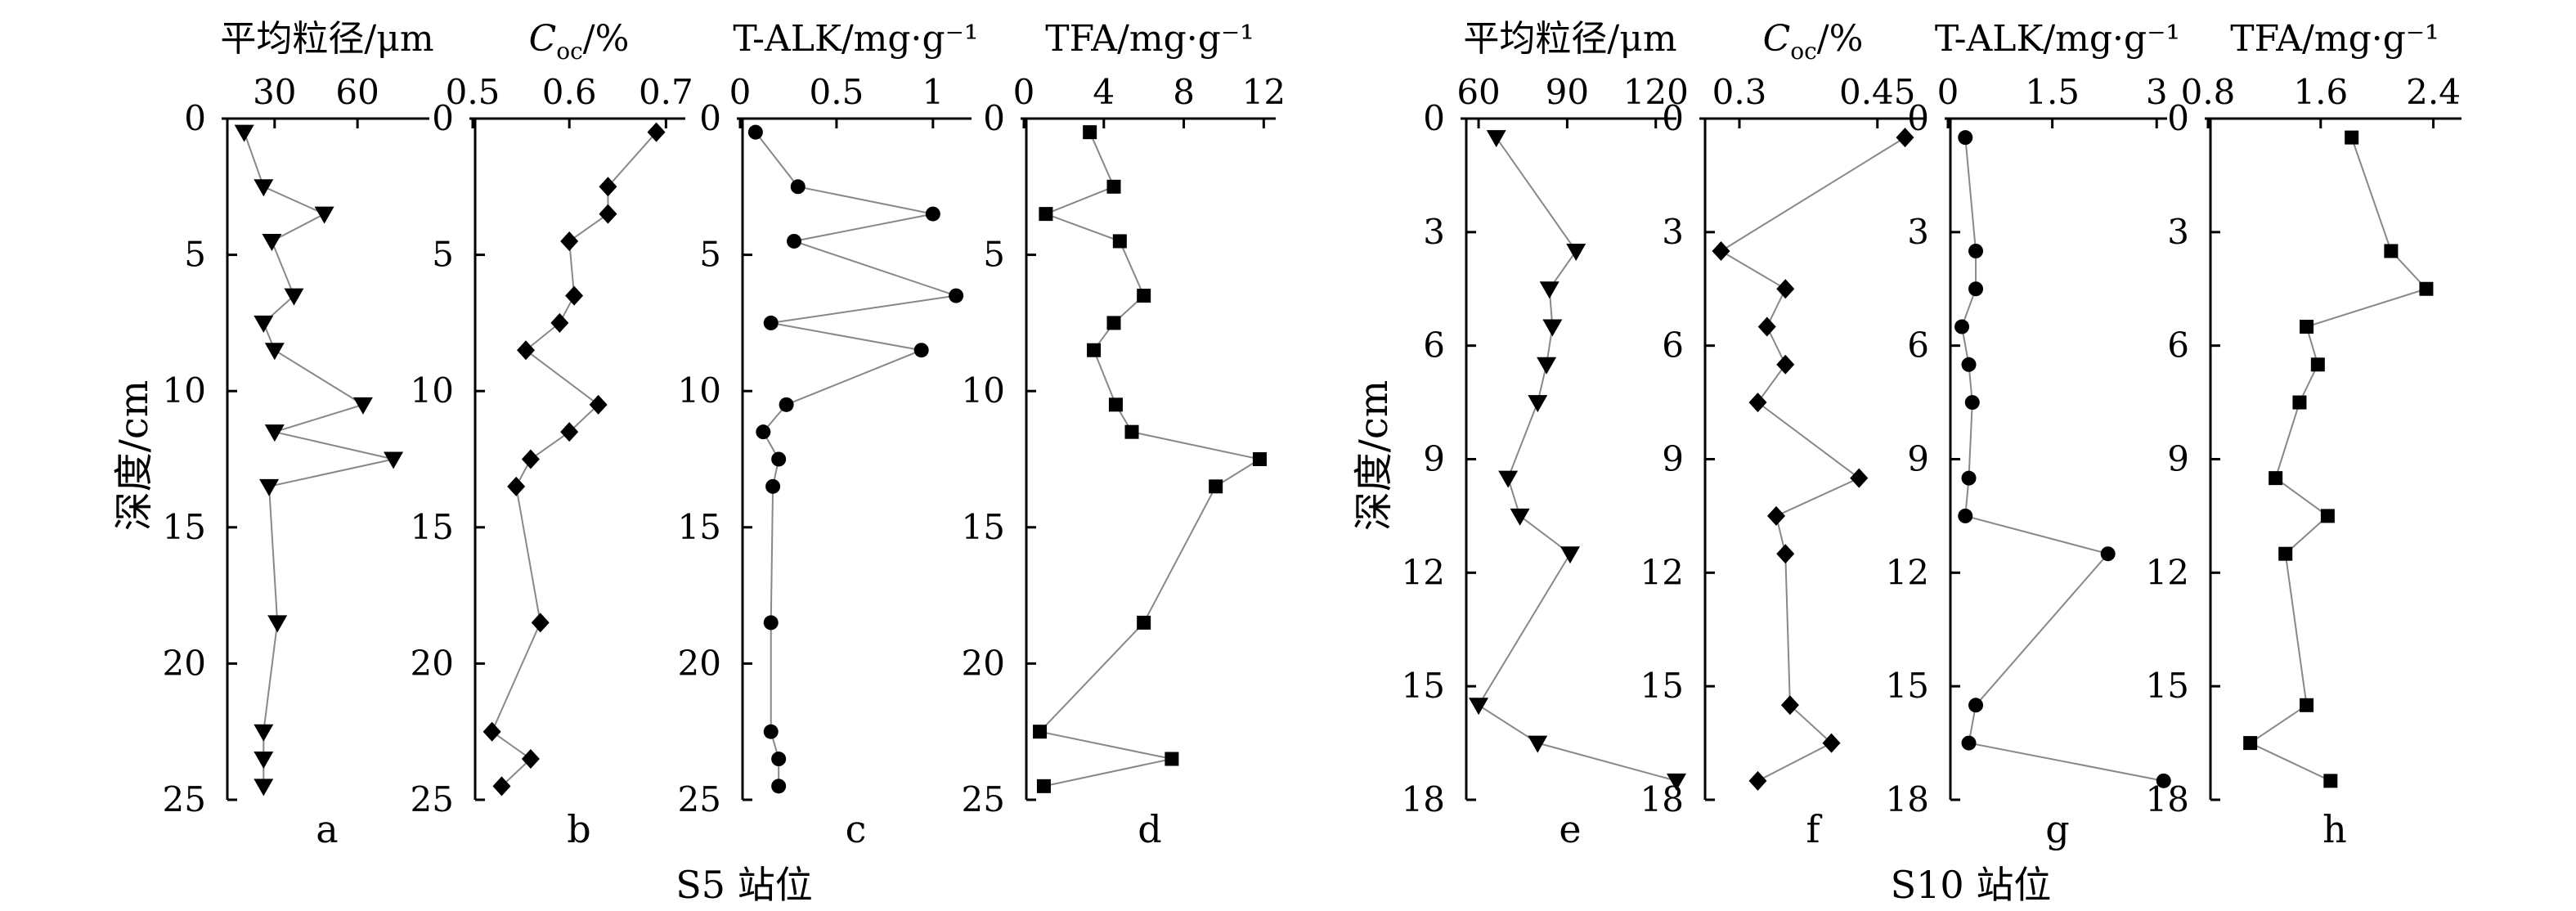 The height and width of the screenshot is (911, 2576). I want to click on y-tick-label: 6, so click(1673, 345).